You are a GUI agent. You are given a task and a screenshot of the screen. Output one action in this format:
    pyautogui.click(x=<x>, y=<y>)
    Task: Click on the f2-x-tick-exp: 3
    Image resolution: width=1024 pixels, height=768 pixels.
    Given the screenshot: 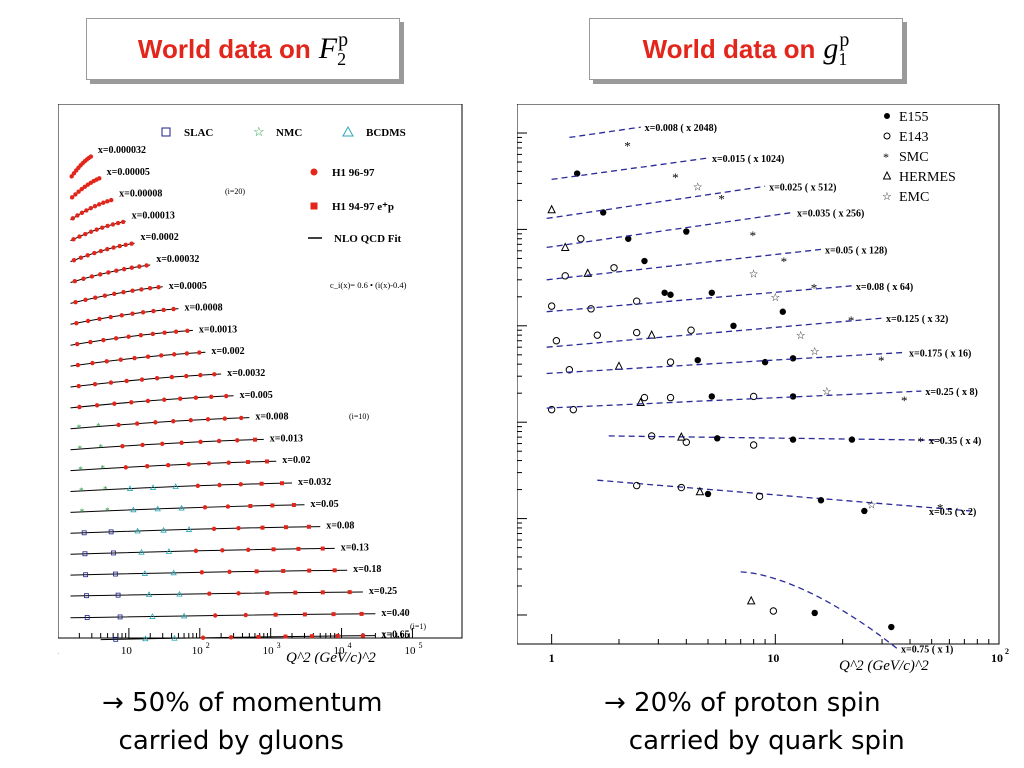 What is the action you would take?
    pyautogui.click(x=279, y=645)
    